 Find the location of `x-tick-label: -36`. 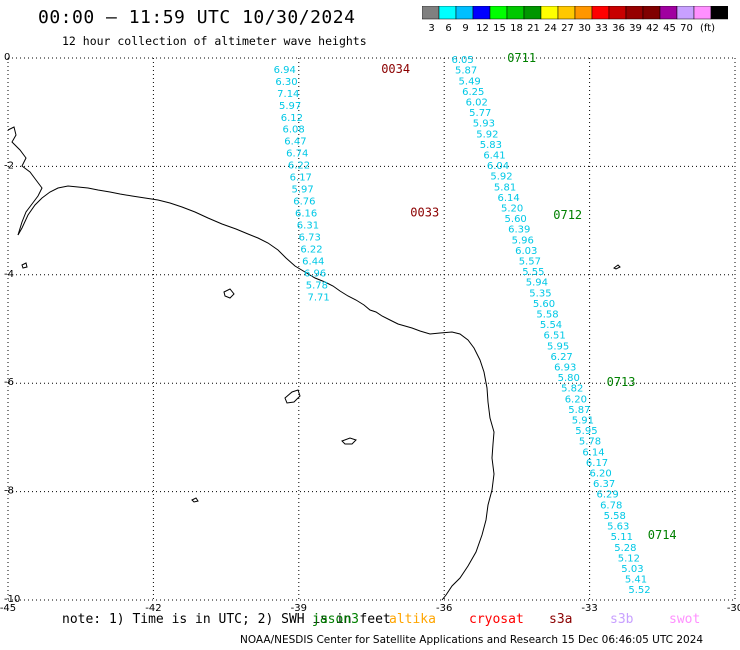

x-tick-label: -36 is located at coordinates (444, 608).